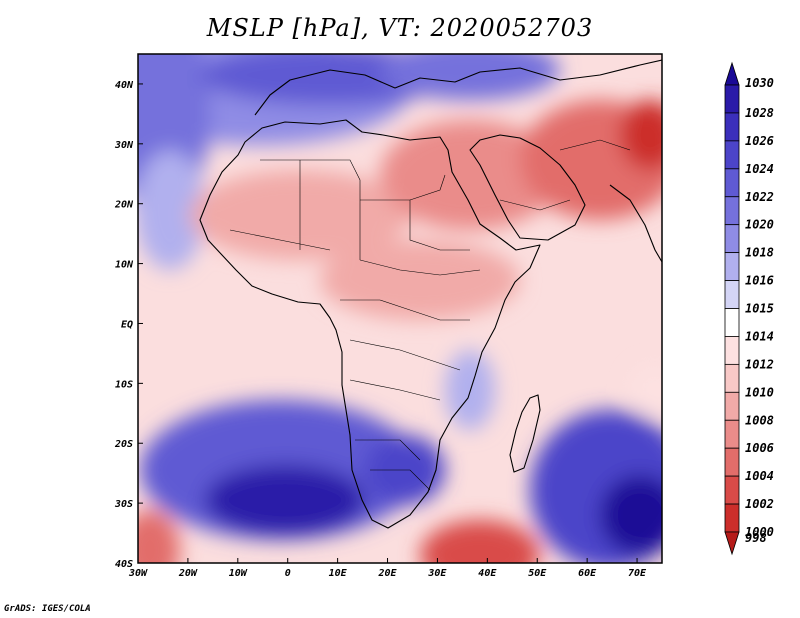 Image resolution: width=800 pixels, height=618 pixels. What do you see at coordinates (759, 253) in the screenshot?
I see `colorbar-label: 1018` at bounding box center [759, 253].